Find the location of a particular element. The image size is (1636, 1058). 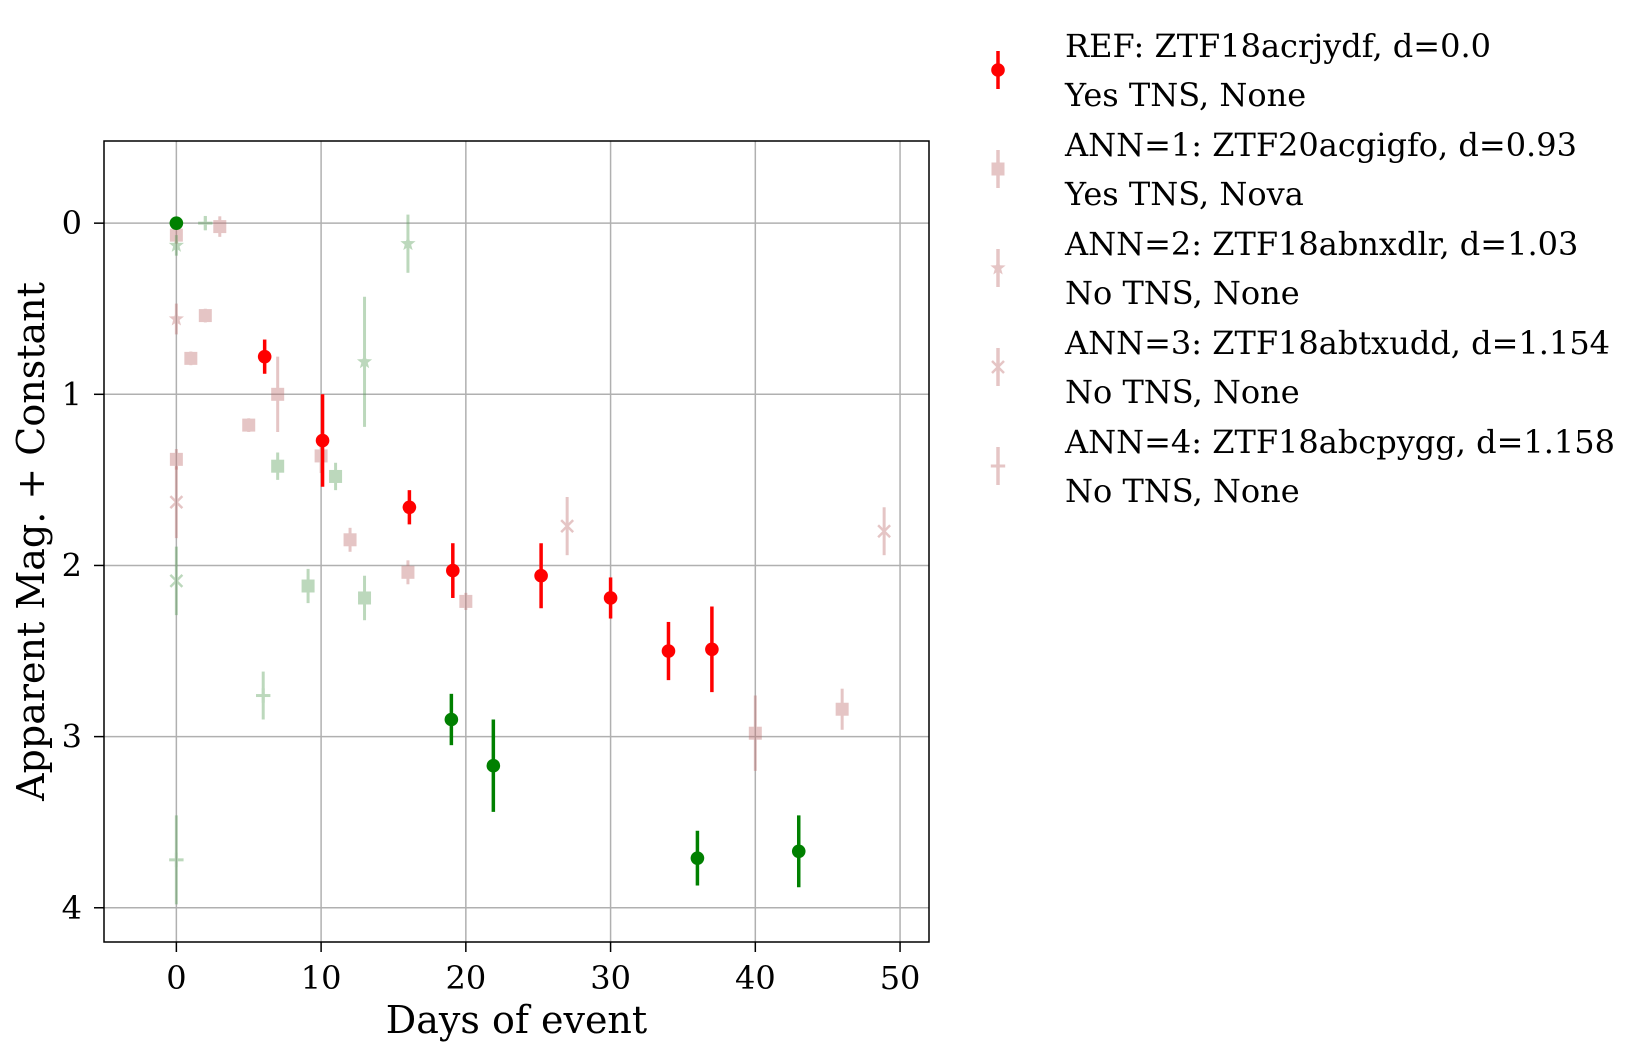

y-axis-label: Apparent Mag. + Constant is located at coordinates (31, 542).